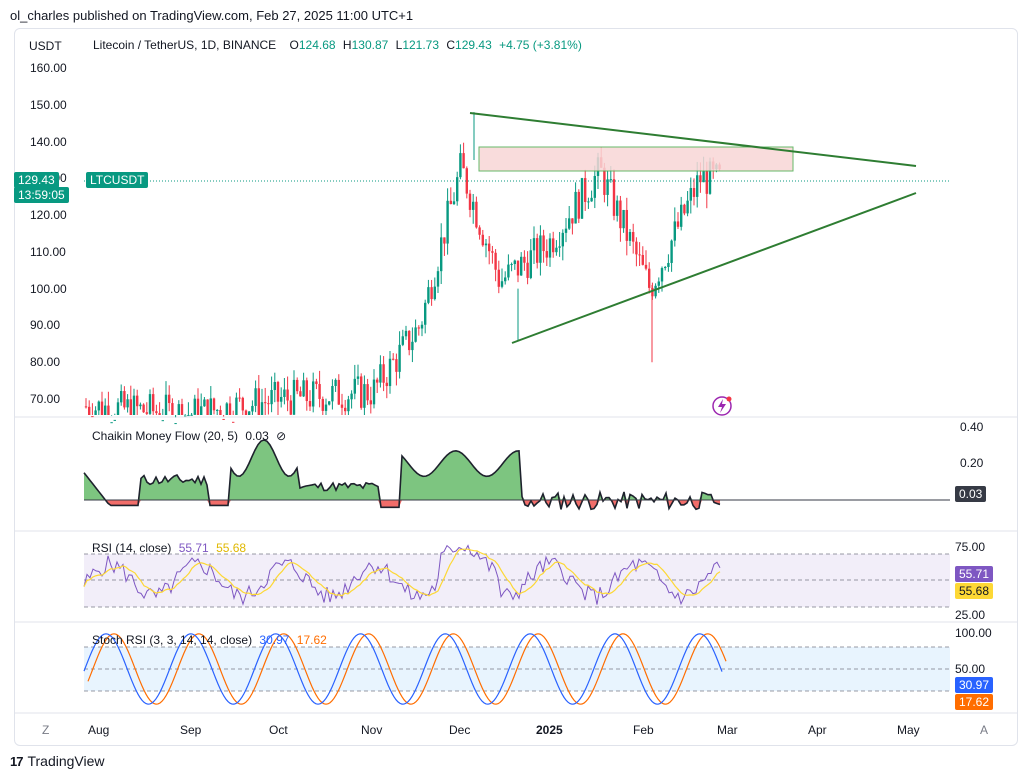  Describe the element at coordinates (99, 730) in the screenshot. I see `time-tick: Aug` at that location.